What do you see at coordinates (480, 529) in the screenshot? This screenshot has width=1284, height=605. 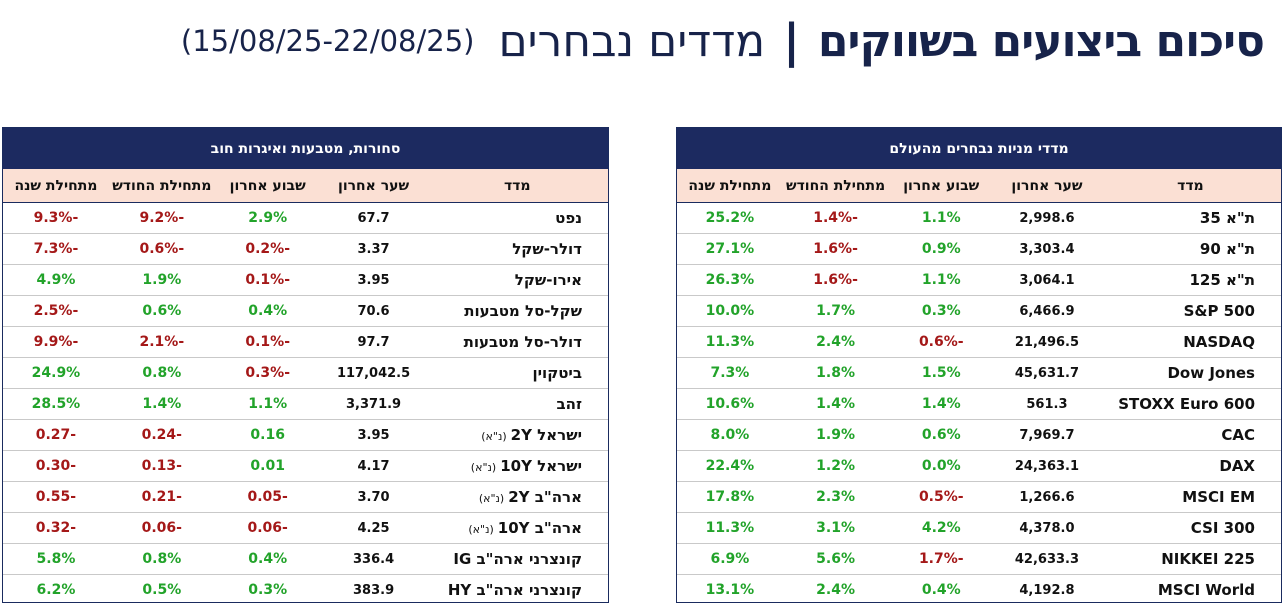 I see `row-note: (נ"א)` at bounding box center [480, 529].